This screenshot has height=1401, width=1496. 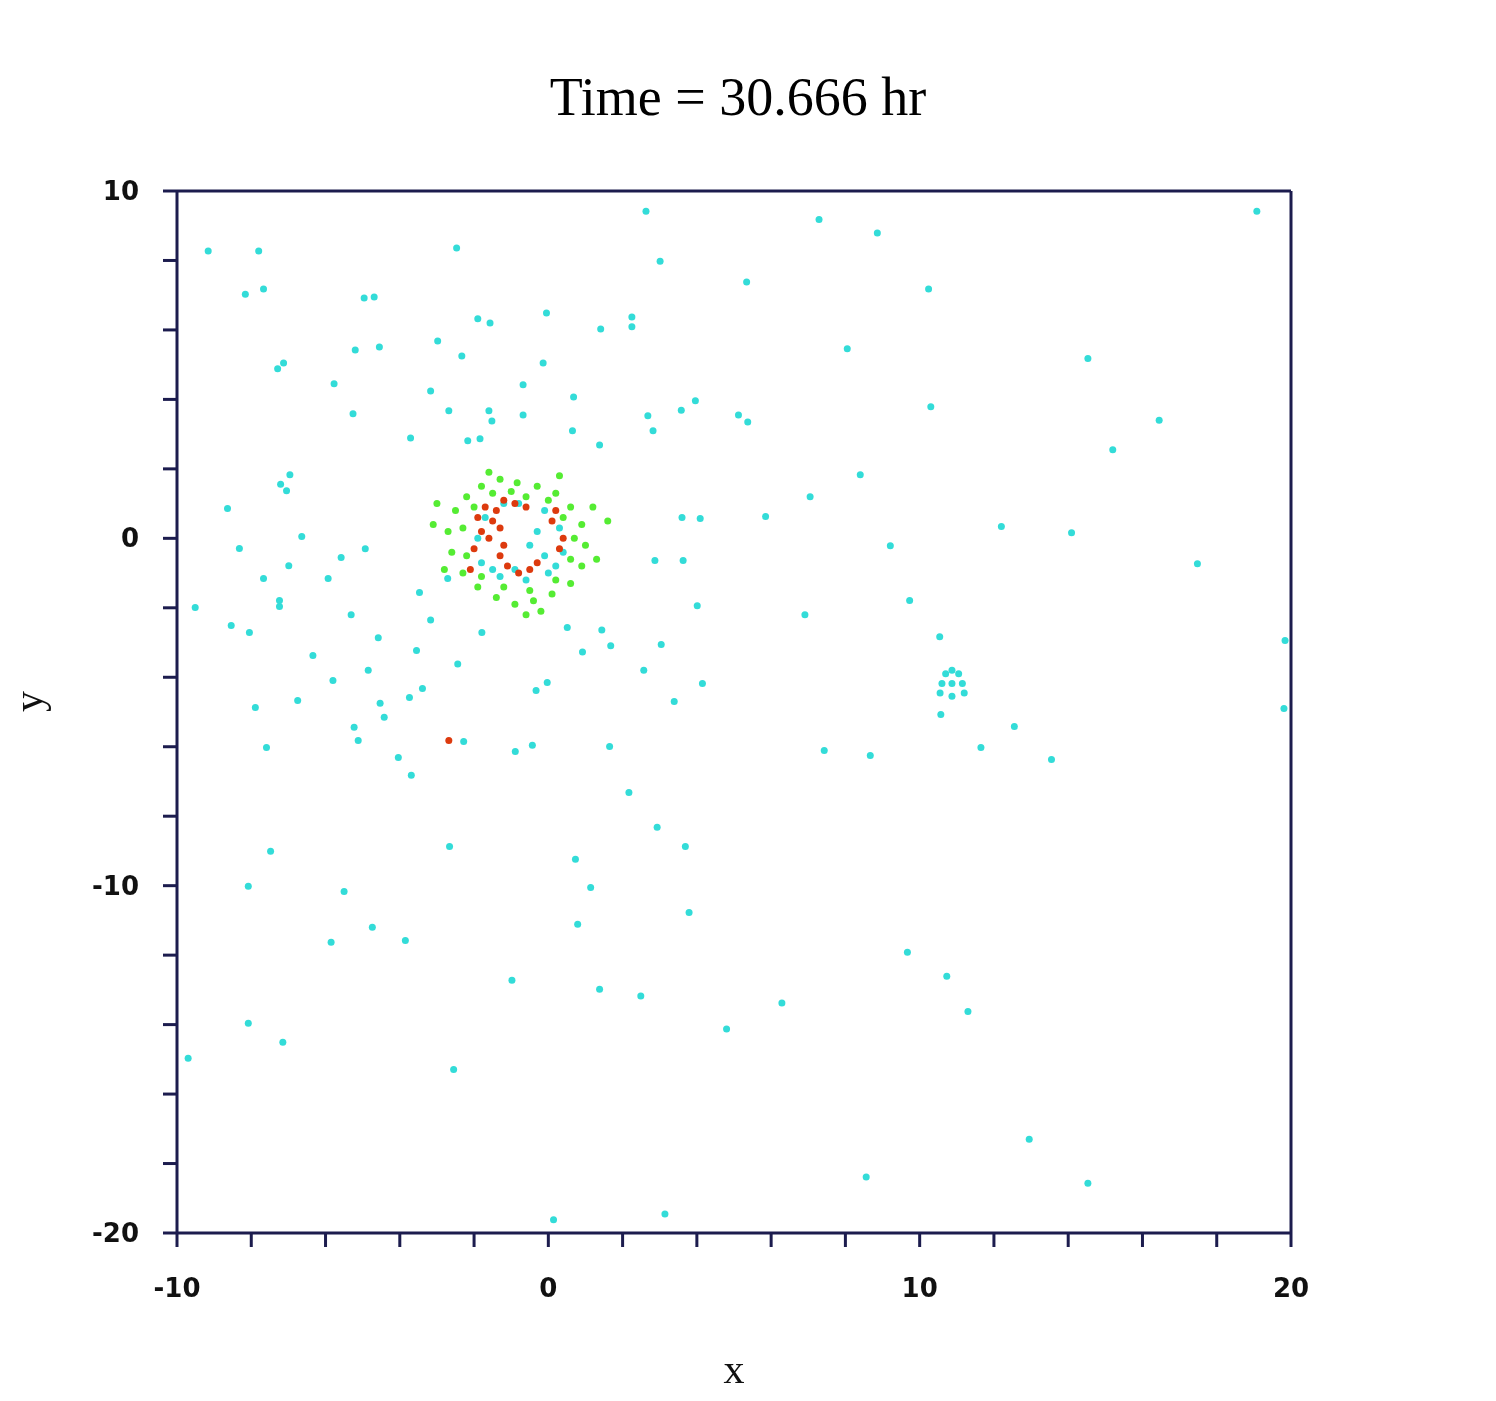 I want to click on y-tick-label: -10, so click(x=115, y=885).